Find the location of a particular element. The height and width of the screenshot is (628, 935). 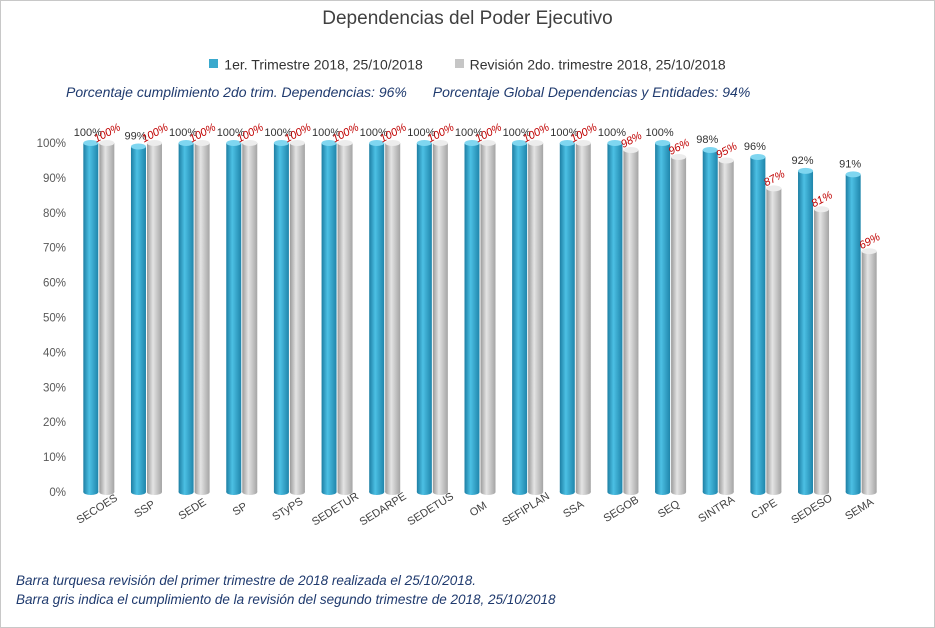

x-tick-label: SSA is located at coordinates (574, 509).